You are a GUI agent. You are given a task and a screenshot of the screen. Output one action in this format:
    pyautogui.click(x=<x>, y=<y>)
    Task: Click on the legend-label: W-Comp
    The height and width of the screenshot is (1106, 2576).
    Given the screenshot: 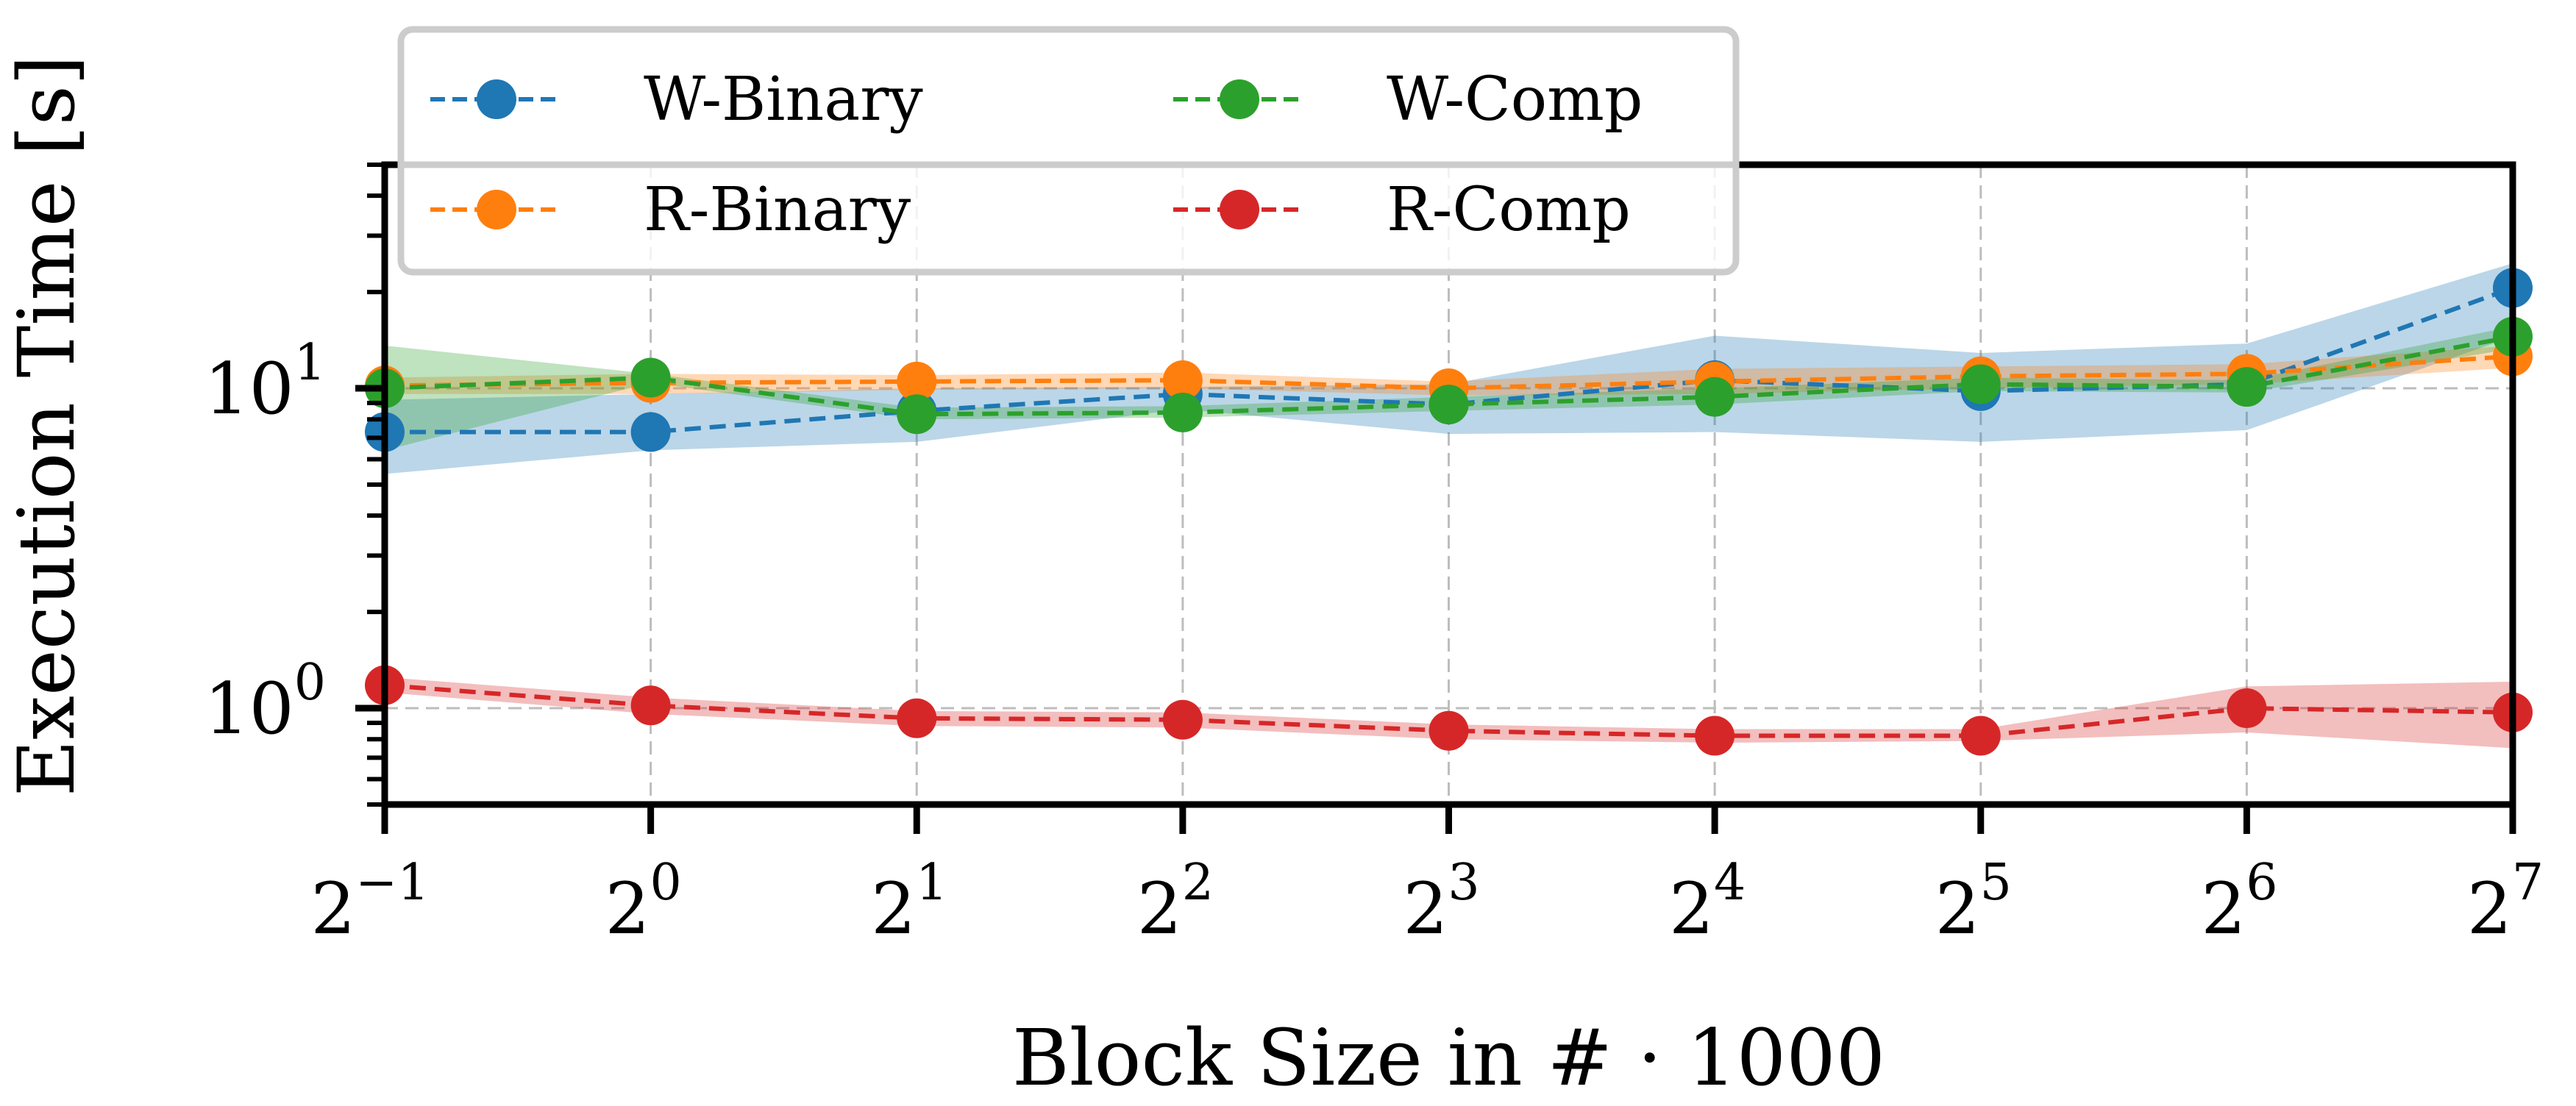 What is the action you would take?
    pyautogui.click(x=1515, y=100)
    